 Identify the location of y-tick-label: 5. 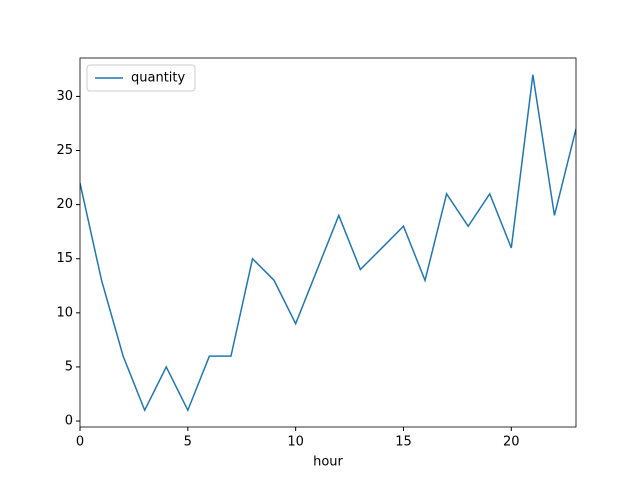
(69, 366).